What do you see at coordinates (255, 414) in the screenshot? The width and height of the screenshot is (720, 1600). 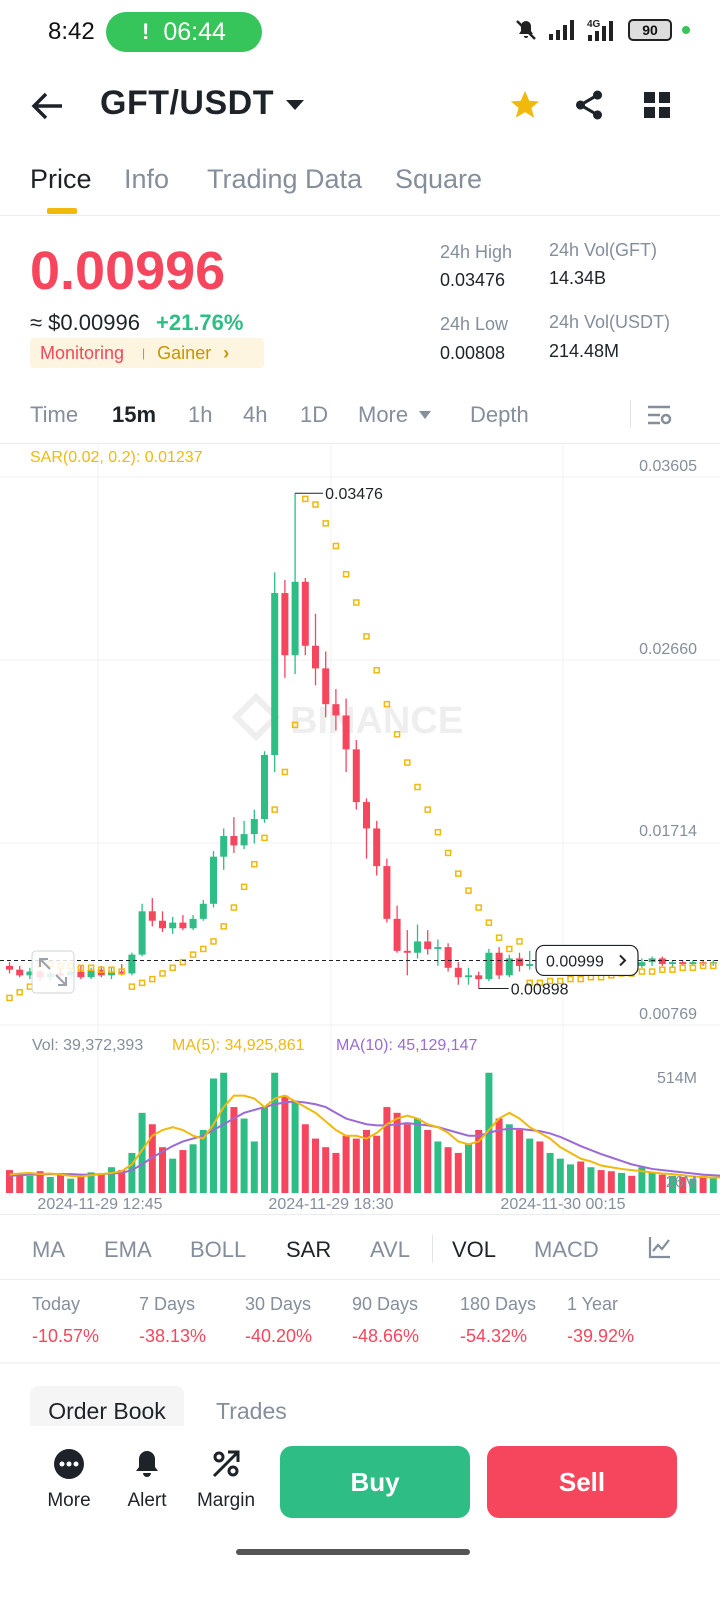 I see `interval-4h: 4h` at bounding box center [255, 414].